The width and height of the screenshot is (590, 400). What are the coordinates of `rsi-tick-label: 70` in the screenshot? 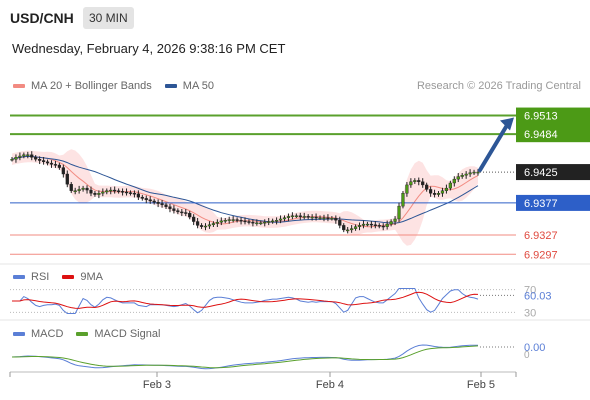 It's located at (530, 291).